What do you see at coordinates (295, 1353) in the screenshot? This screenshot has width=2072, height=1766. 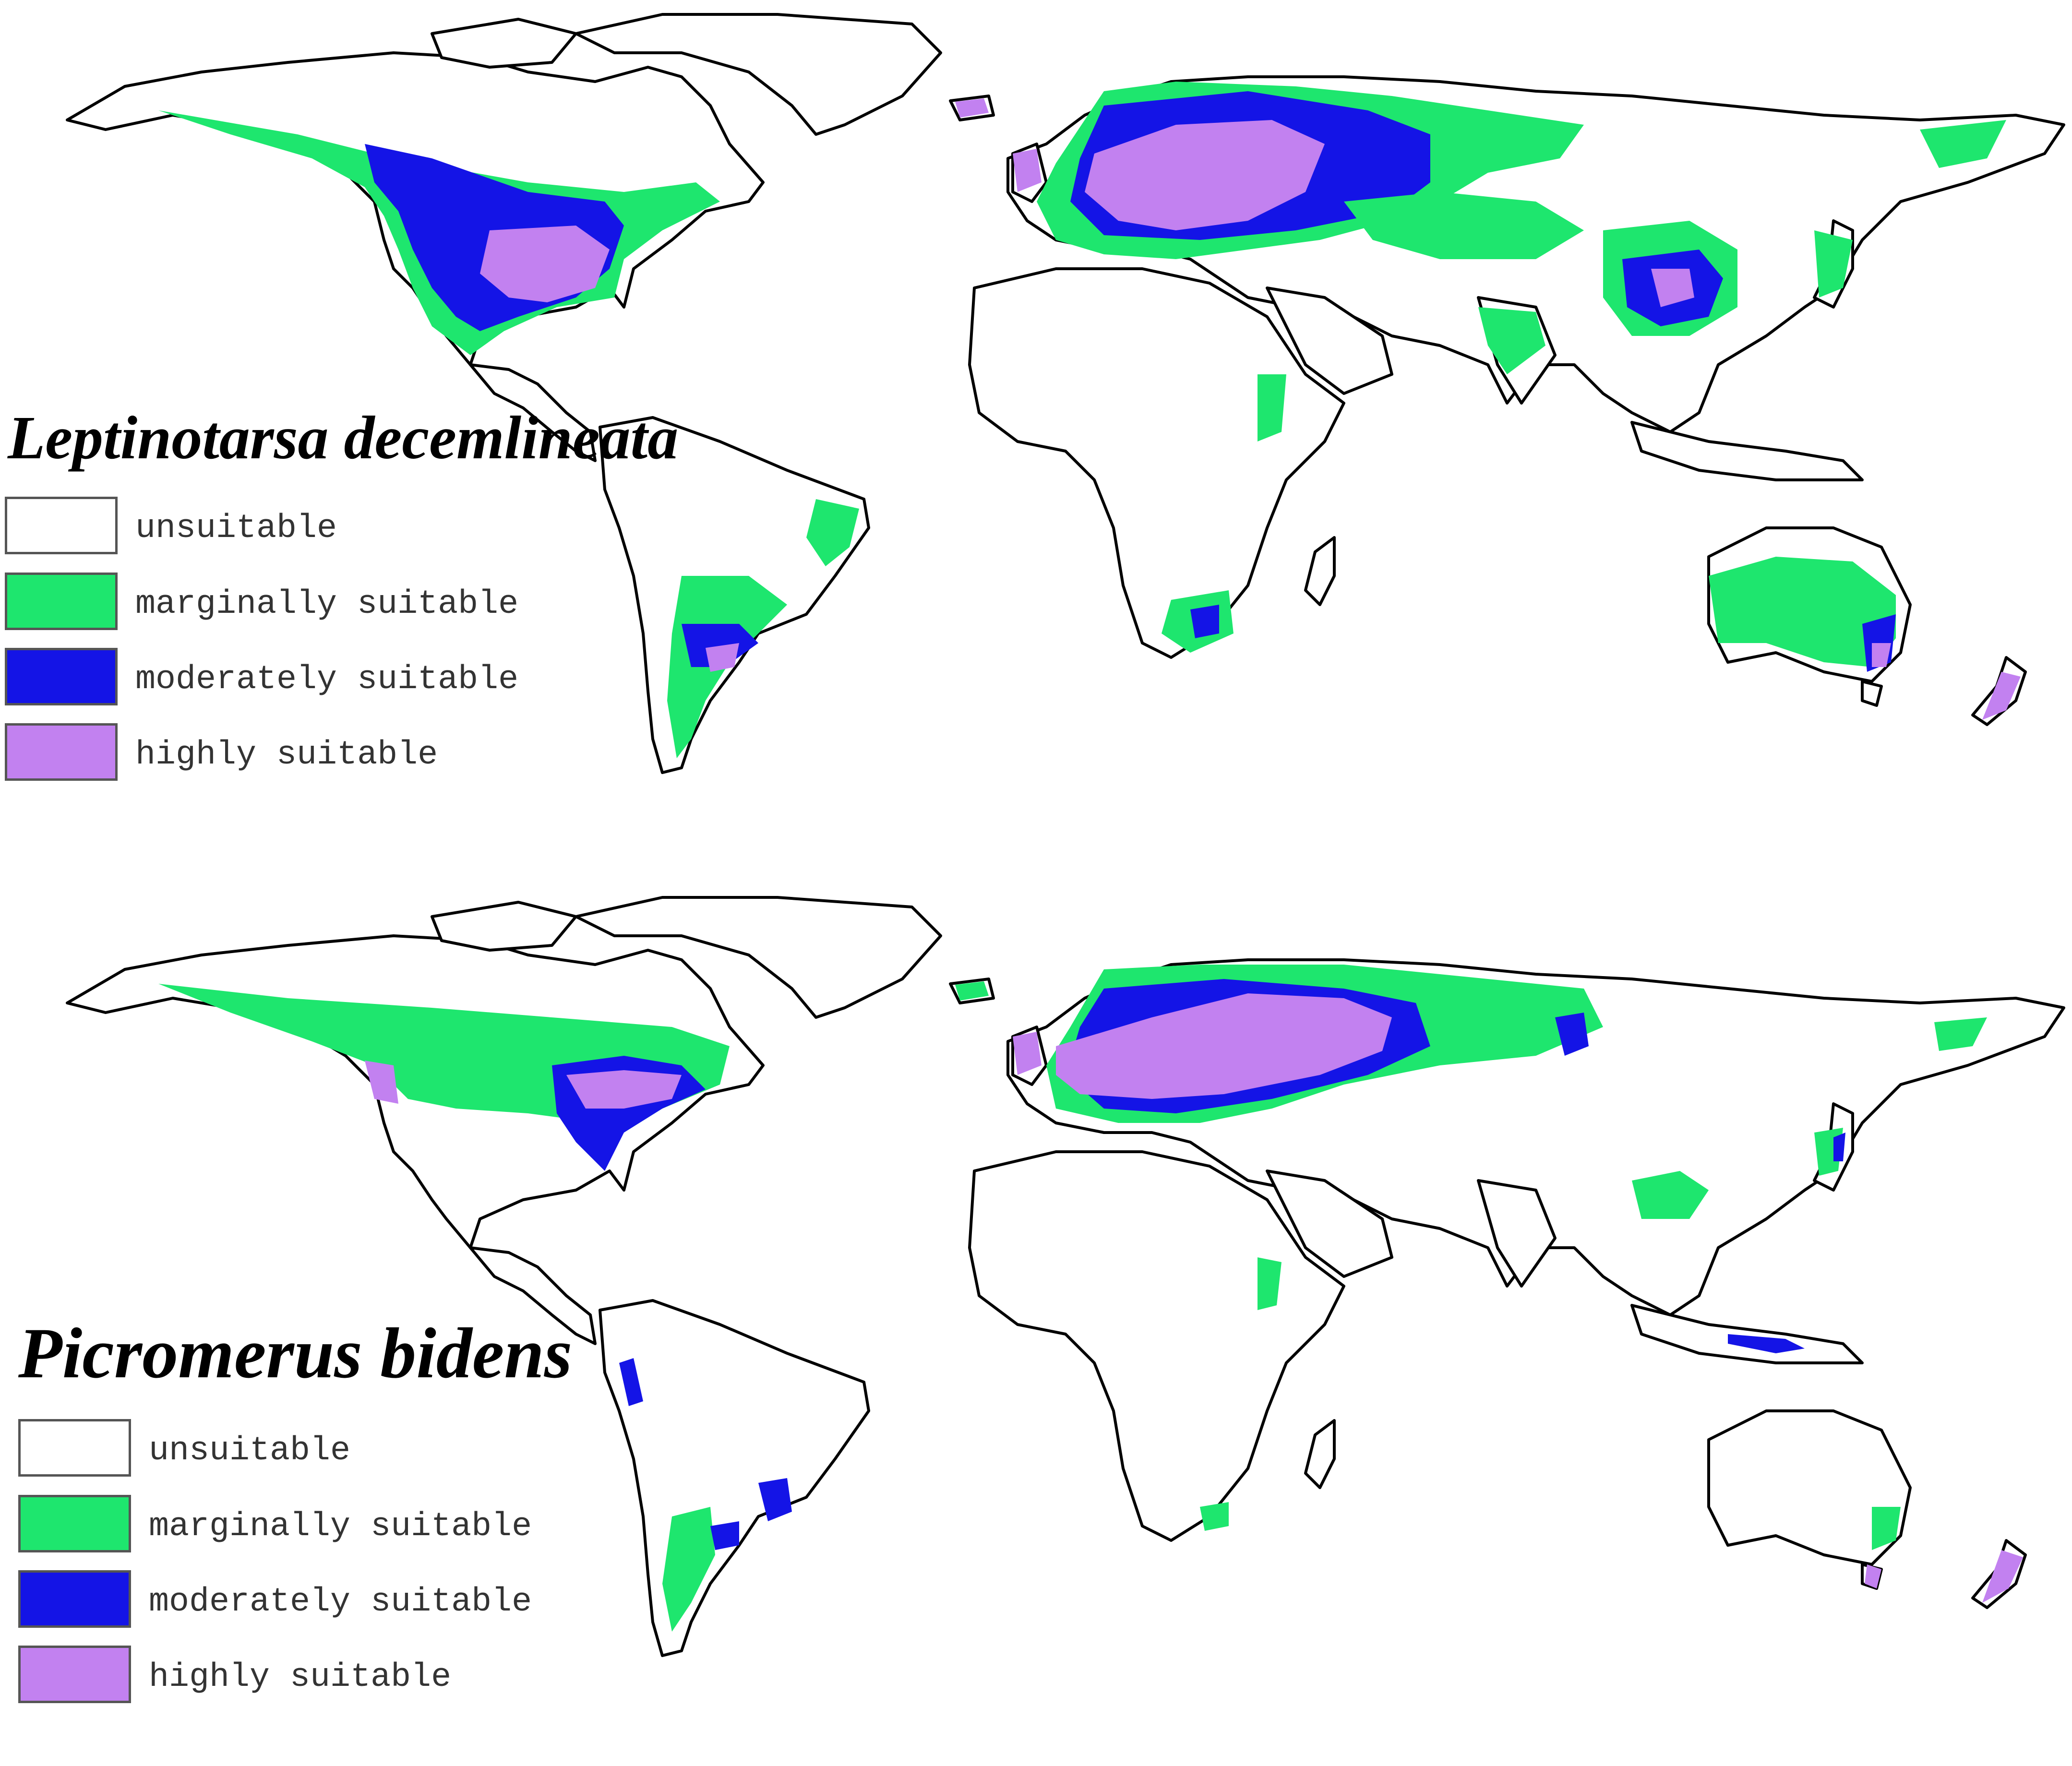 I see `species-title: Picromerus bidens` at bounding box center [295, 1353].